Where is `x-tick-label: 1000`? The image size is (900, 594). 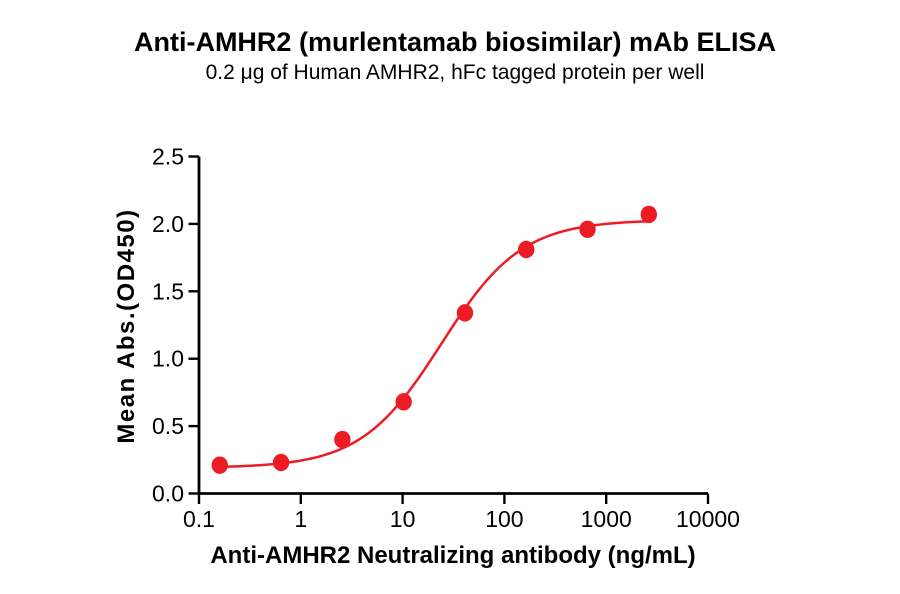 x-tick-label: 1000 is located at coordinates (606, 519).